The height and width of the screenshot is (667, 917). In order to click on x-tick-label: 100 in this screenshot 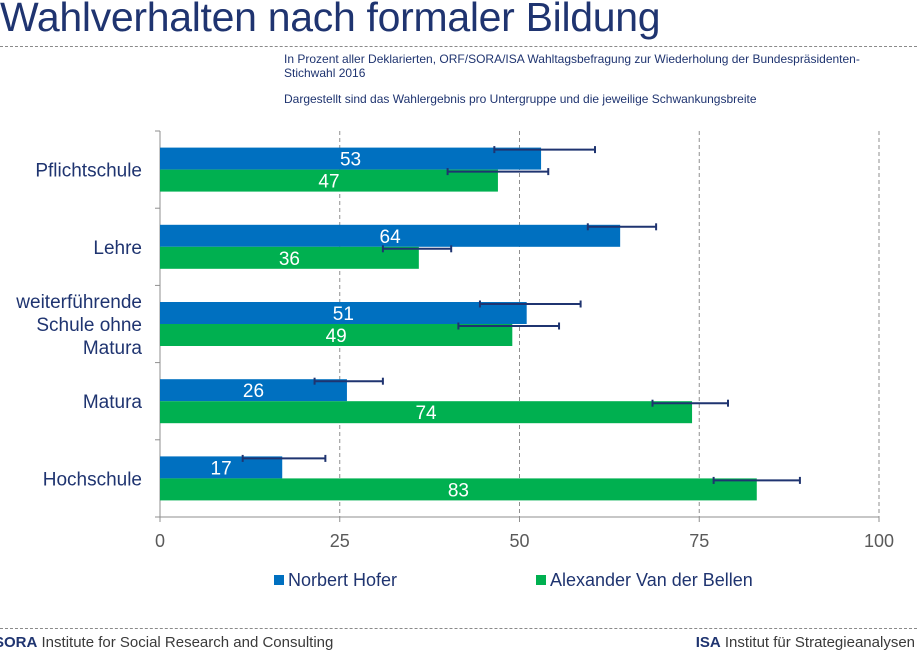, I will do `click(879, 541)`.